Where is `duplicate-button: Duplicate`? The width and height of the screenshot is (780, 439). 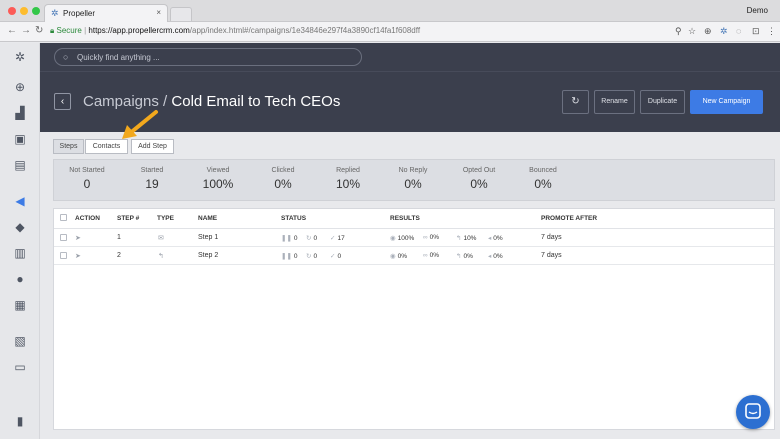
duplicate-button: Duplicate is located at coordinates (662, 102).